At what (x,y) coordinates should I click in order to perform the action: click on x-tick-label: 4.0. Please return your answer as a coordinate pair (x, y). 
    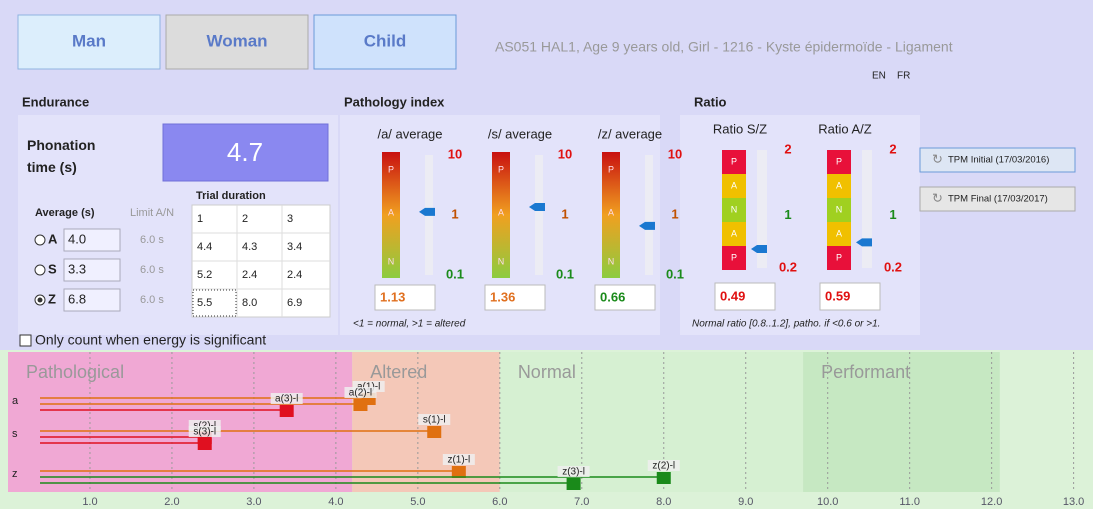
    Looking at the image, I should click on (335, 502).